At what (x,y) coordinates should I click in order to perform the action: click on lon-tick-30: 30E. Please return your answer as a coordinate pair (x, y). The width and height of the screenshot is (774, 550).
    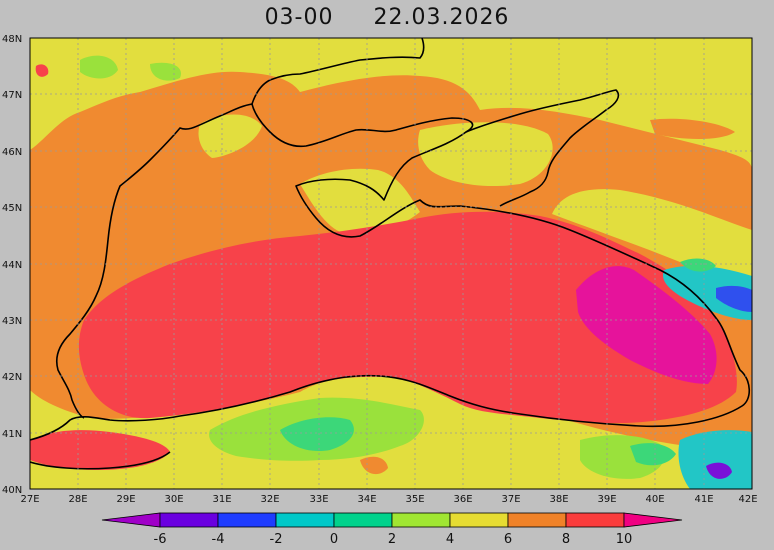
    Looking at the image, I should click on (173, 499).